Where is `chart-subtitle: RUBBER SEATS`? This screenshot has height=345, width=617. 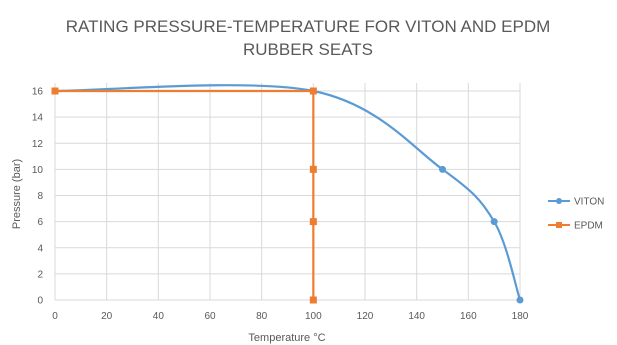 chart-subtitle: RUBBER SEATS is located at coordinates (308, 49).